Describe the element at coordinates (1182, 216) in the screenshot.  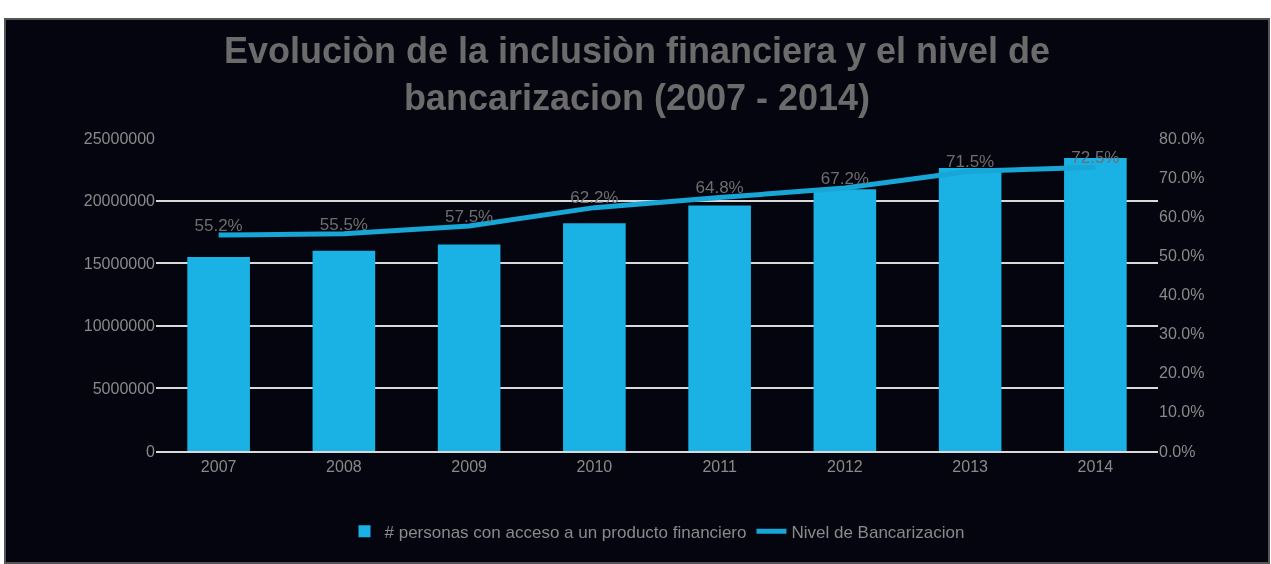
I see `y2-tick-label: 60.0%` at that location.